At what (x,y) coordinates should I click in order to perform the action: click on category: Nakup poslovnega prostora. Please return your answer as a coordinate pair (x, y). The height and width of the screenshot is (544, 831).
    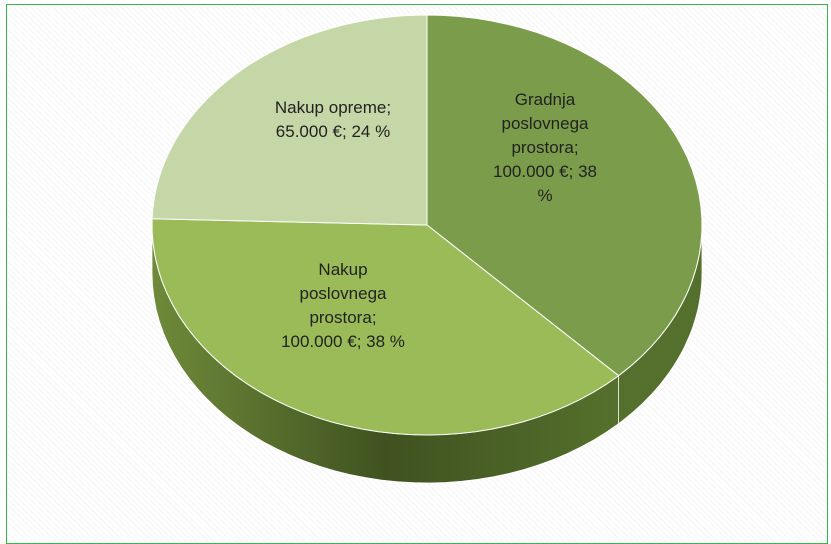
    Looking at the image, I should click on (343, 293).